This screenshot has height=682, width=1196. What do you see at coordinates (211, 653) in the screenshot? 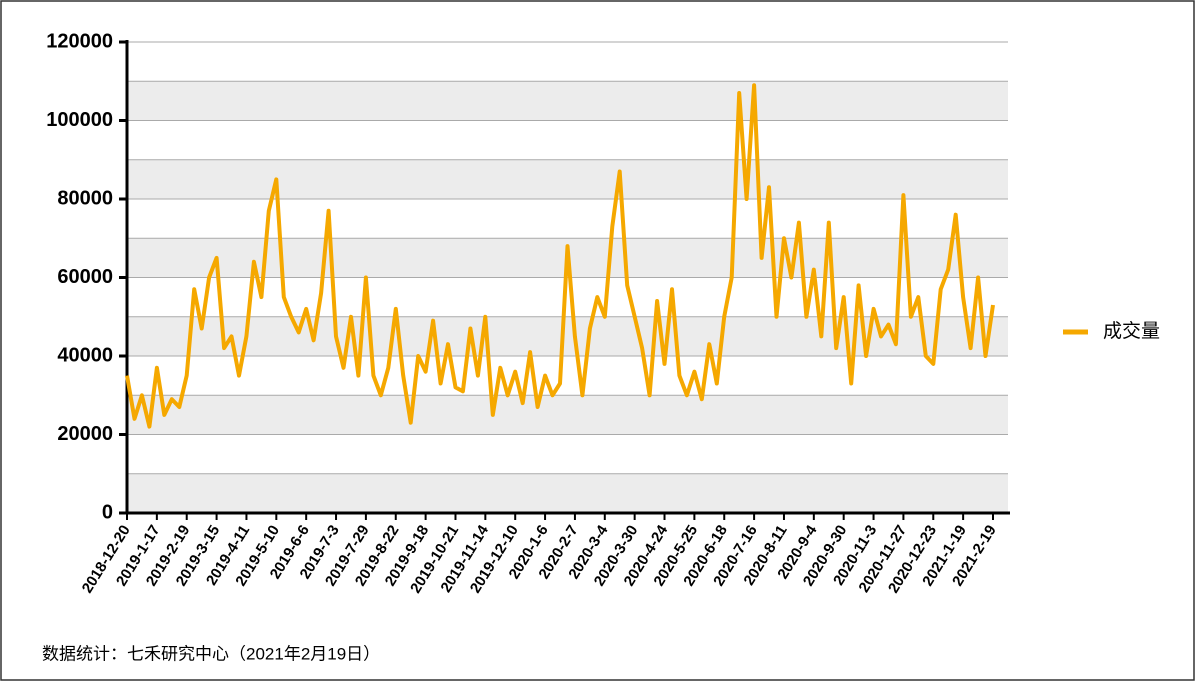
I see `footer: 数据统计：七禾研究中心（2021年2月19日）` at bounding box center [211, 653].